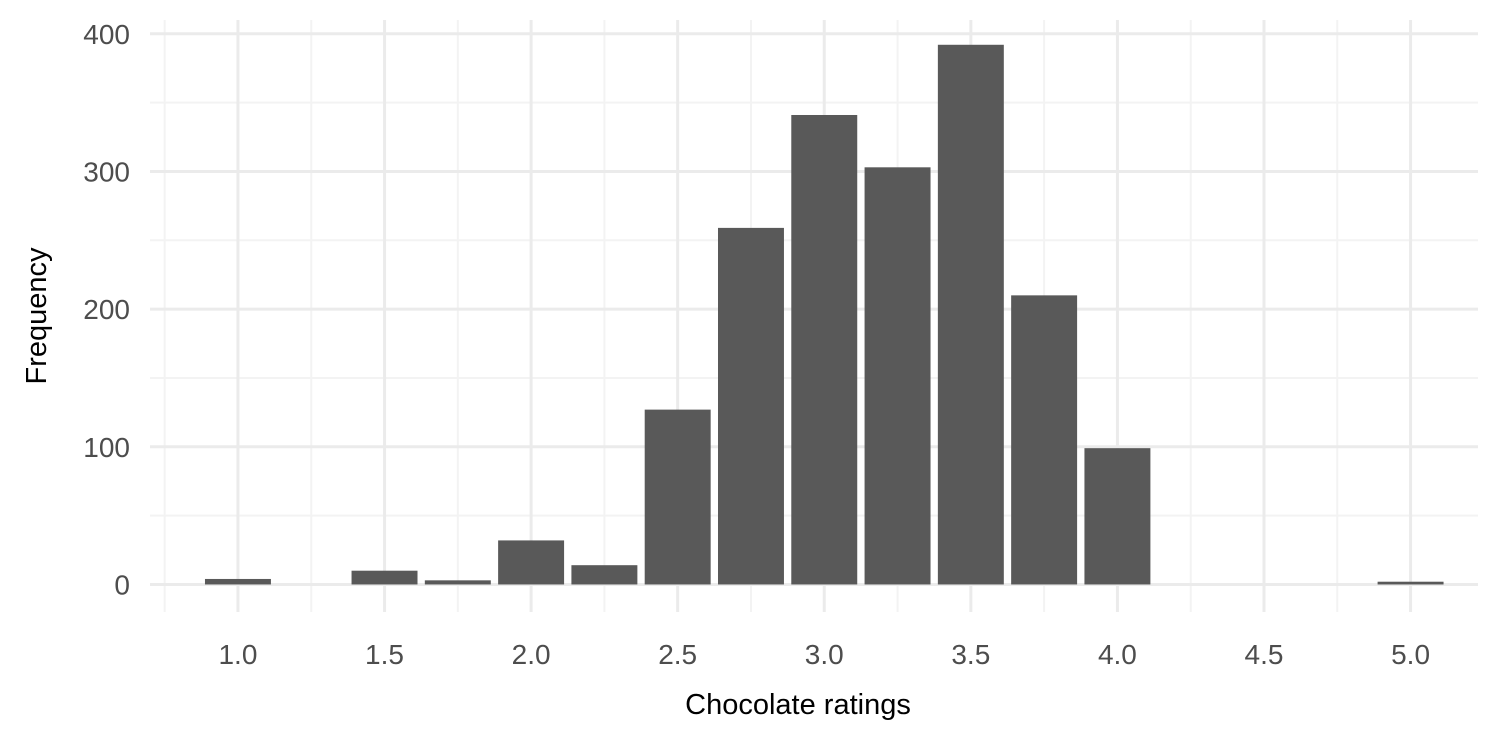  I want to click on y-axis-ticks: 0 100 200 300 400, so click(106, 310).